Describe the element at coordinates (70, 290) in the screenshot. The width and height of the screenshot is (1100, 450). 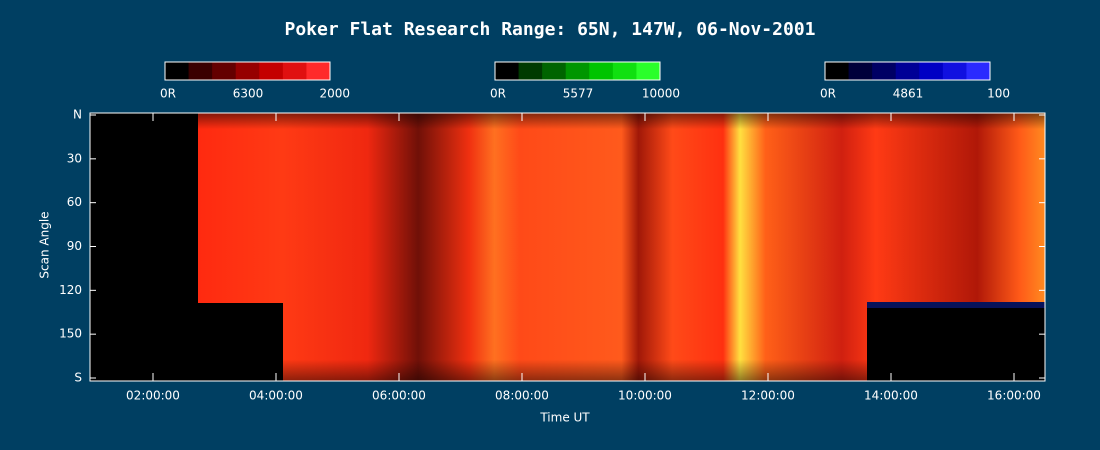
I see `y-tick-label: 120` at that location.